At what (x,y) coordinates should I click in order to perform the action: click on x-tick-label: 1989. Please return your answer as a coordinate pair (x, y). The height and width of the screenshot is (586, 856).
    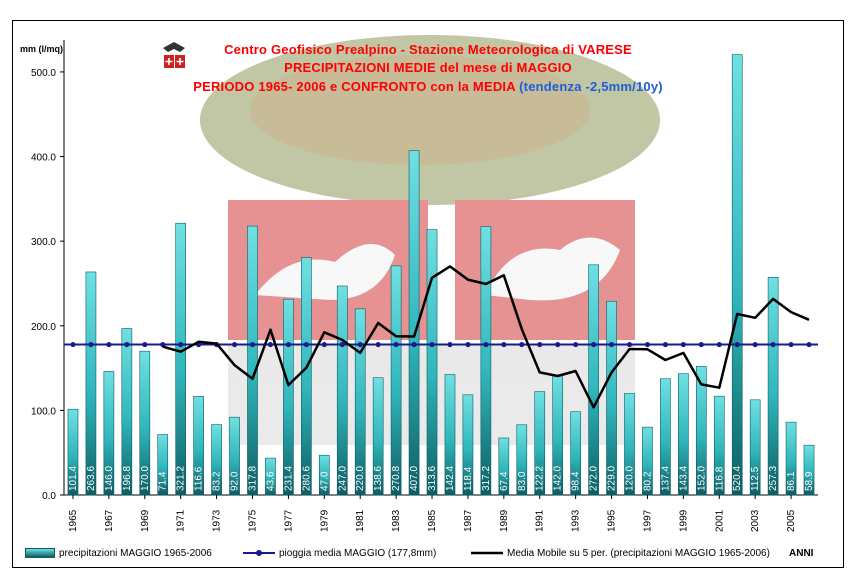
    Looking at the image, I should click on (504, 520).